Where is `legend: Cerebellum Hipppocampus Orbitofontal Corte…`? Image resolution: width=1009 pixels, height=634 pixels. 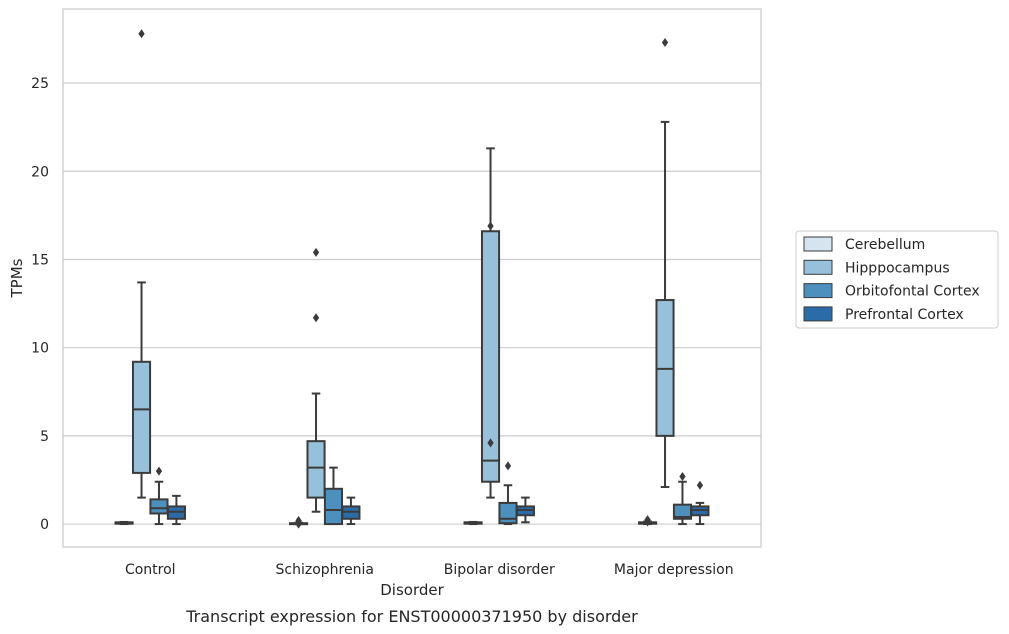 legend: Cerebellum Hipppocampus Orbitofontal Corte… is located at coordinates (897, 279).